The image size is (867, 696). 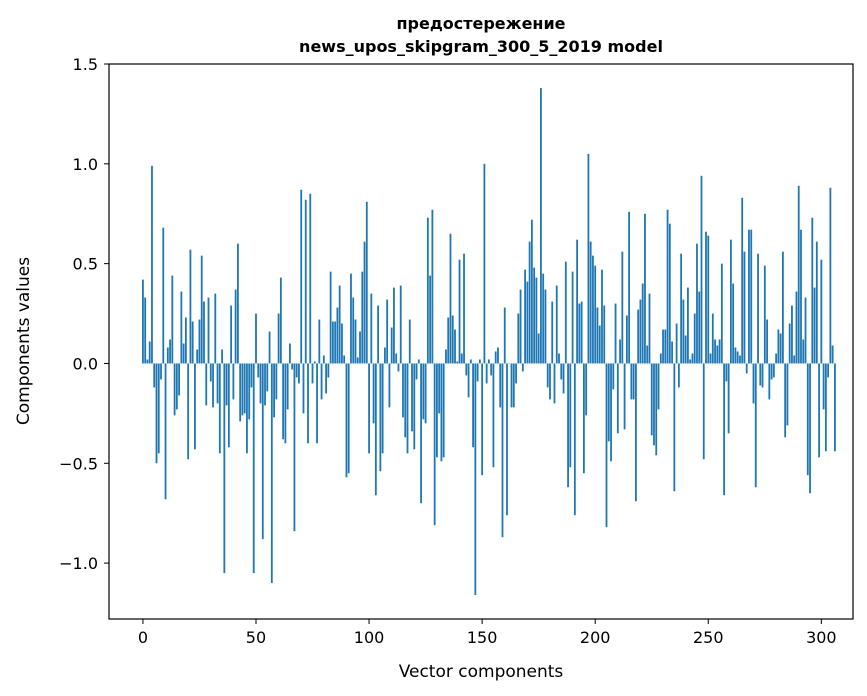 What do you see at coordinates (24, 341) in the screenshot?
I see `y-axis-label: Components values` at bounding box center [24, 341].